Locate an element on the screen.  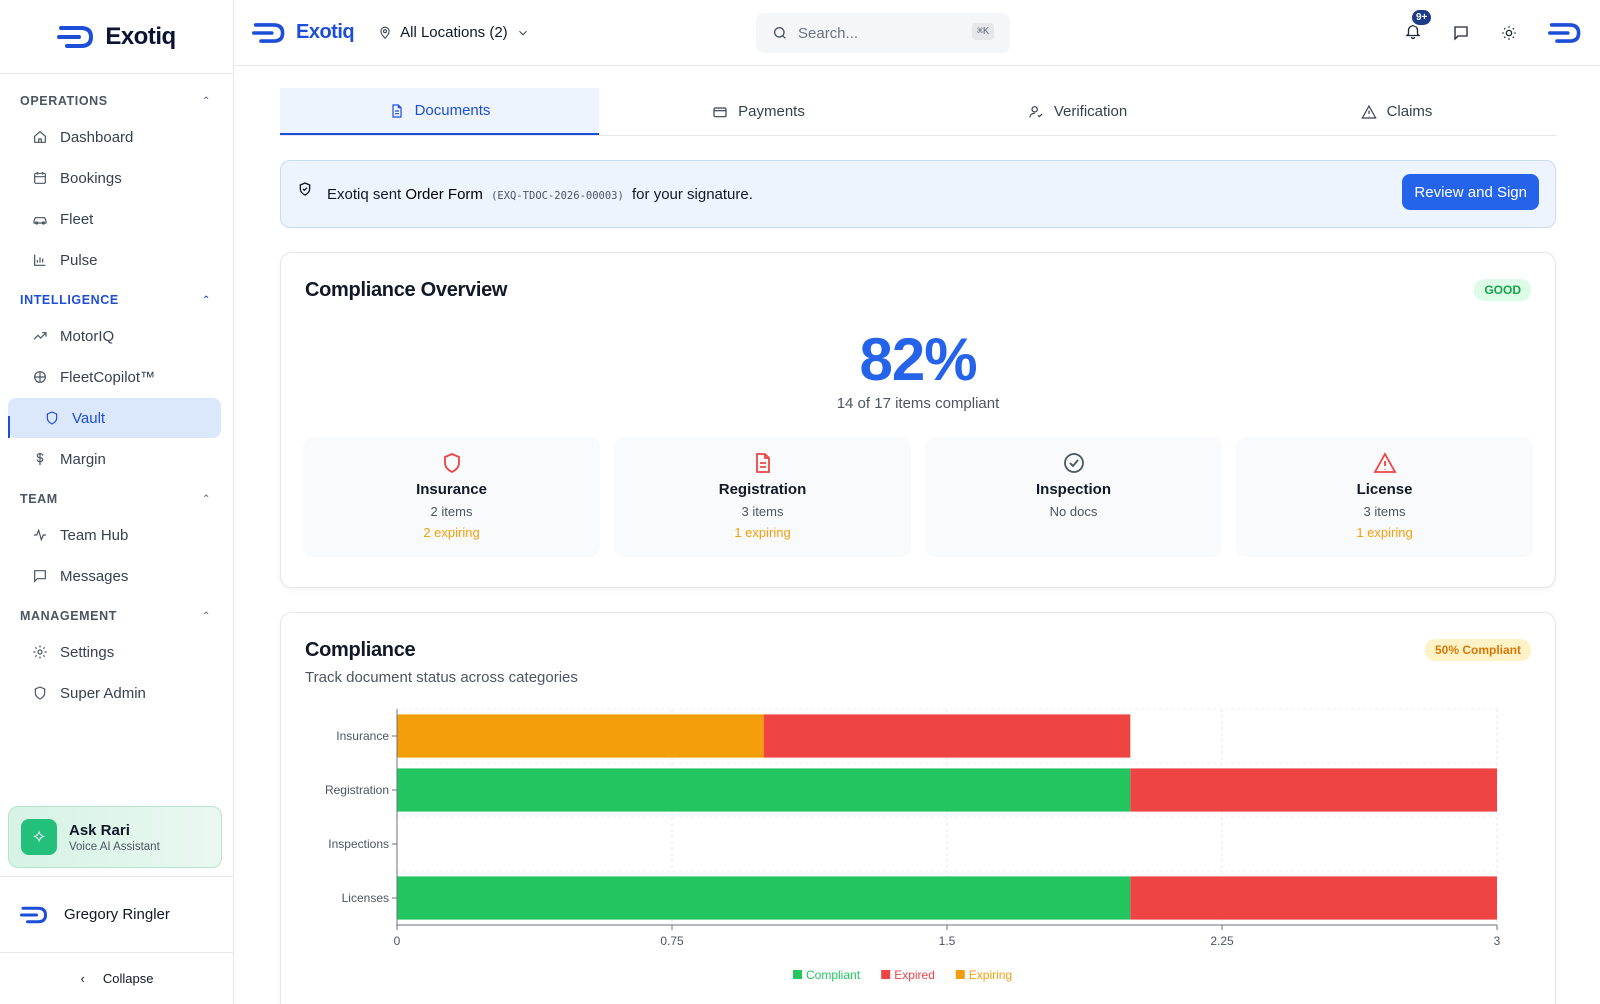
search-icon is located at coordinates (780, 33).